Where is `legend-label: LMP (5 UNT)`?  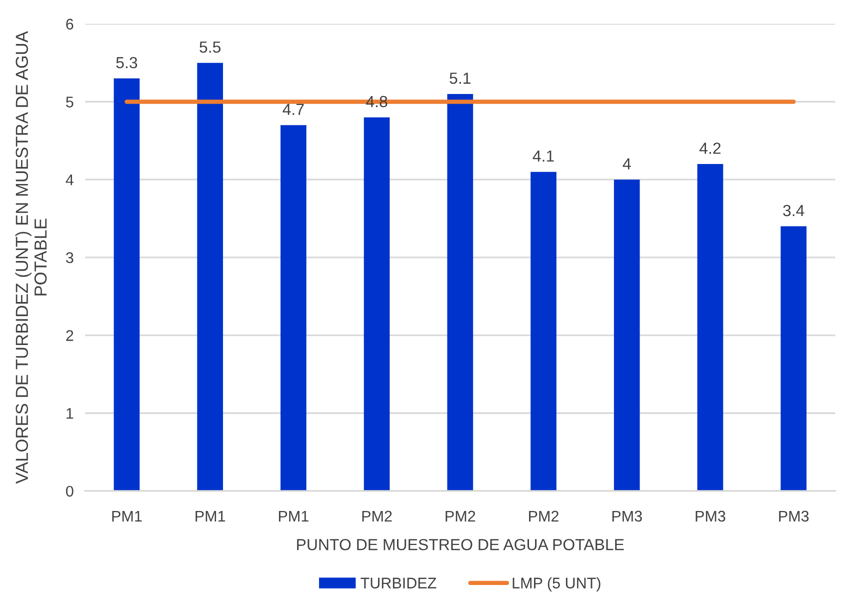
legend-label: LMP (5 UNT) is located at coordinates (556, 584).